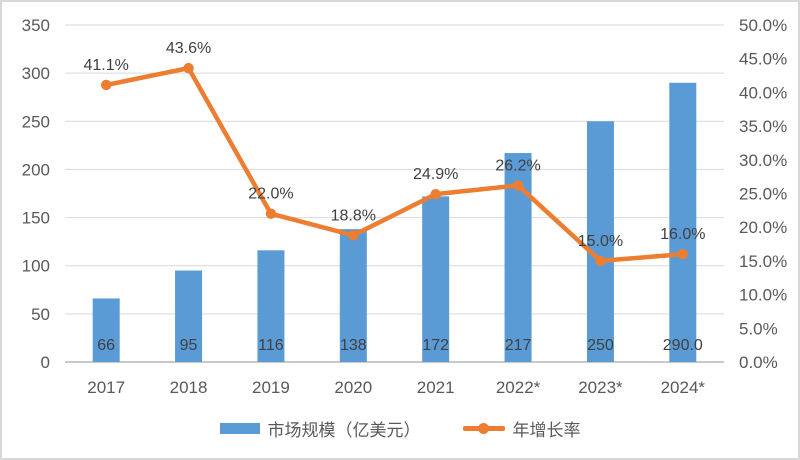  I want to click on right-axis-tick-label: 30.0%, so click(763, 160).